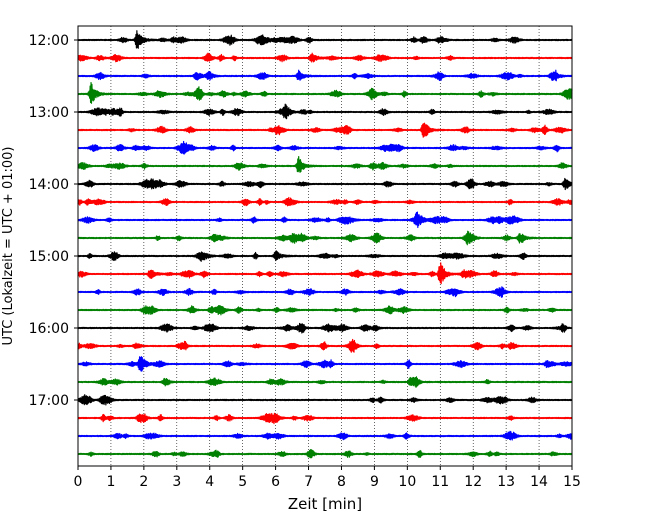 Image resolution: width=650 pixels, height=520 pixels. What do you see at coordinates (440, 482) in the screenshot?
I see `x-tick-label: 11` at bounding box center [440, 482].